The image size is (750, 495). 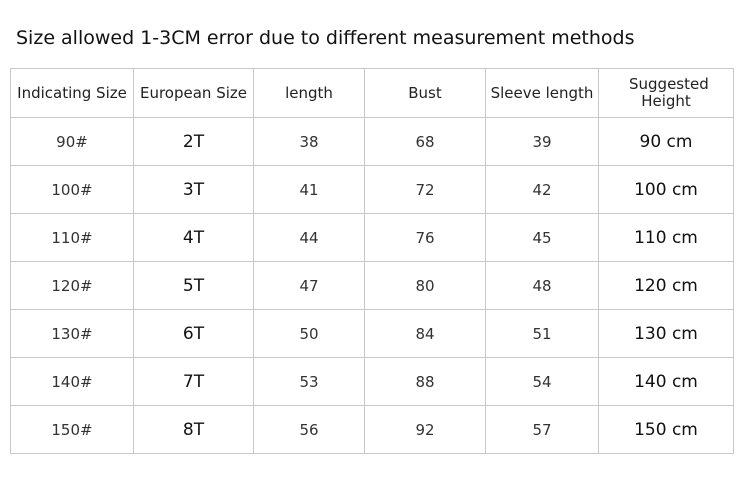 I want to click on table-cell: 38, so click(x=309, y=141).